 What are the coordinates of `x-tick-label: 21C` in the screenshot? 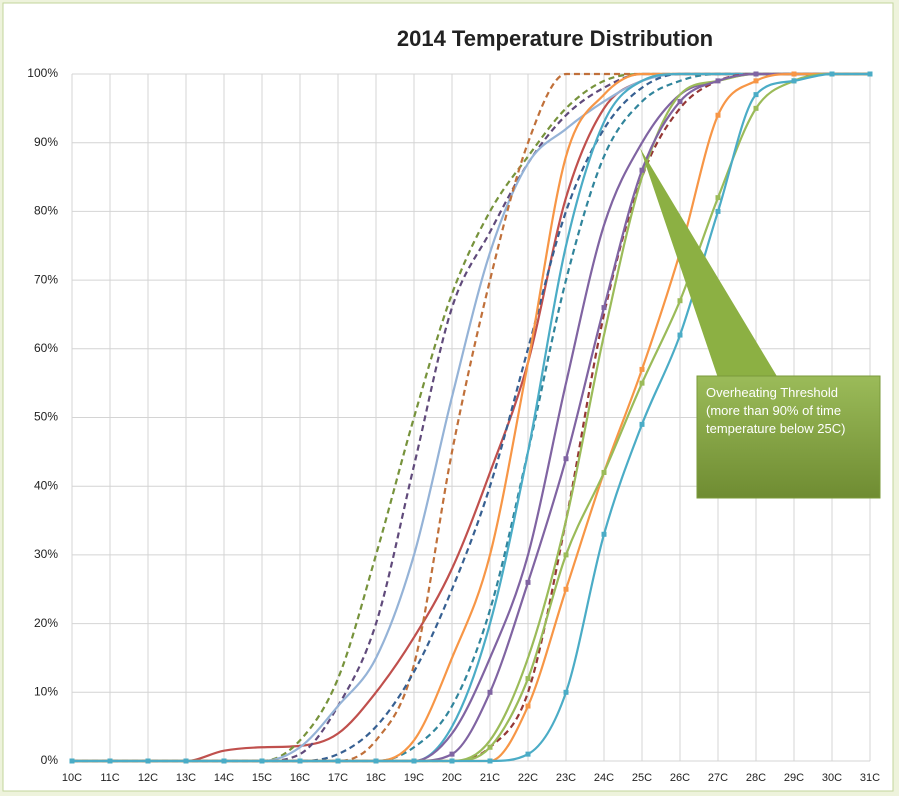 It's located at (490, 778).